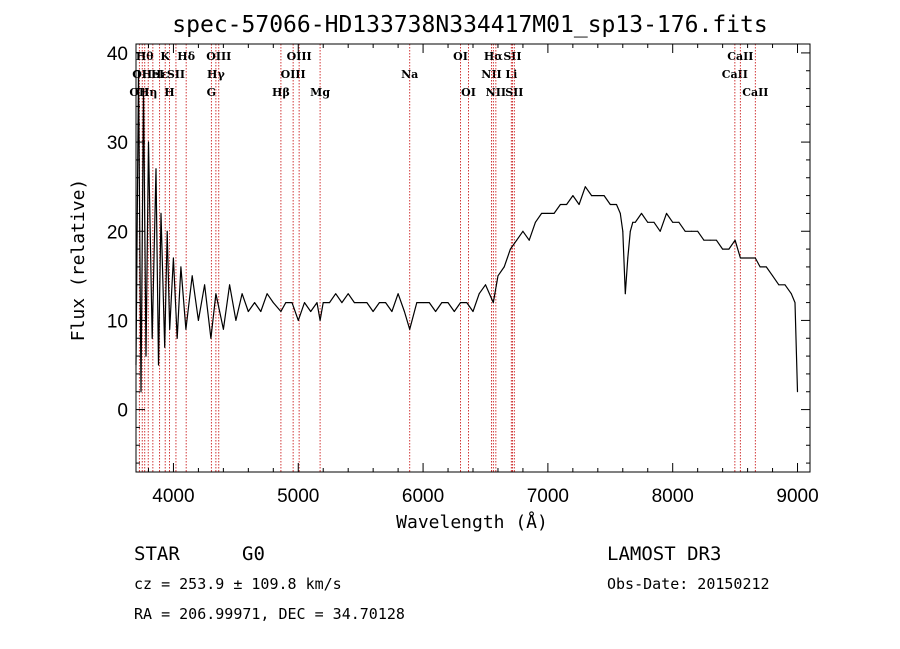  I want to click on y-tick-label: 20, so click(117, 232).